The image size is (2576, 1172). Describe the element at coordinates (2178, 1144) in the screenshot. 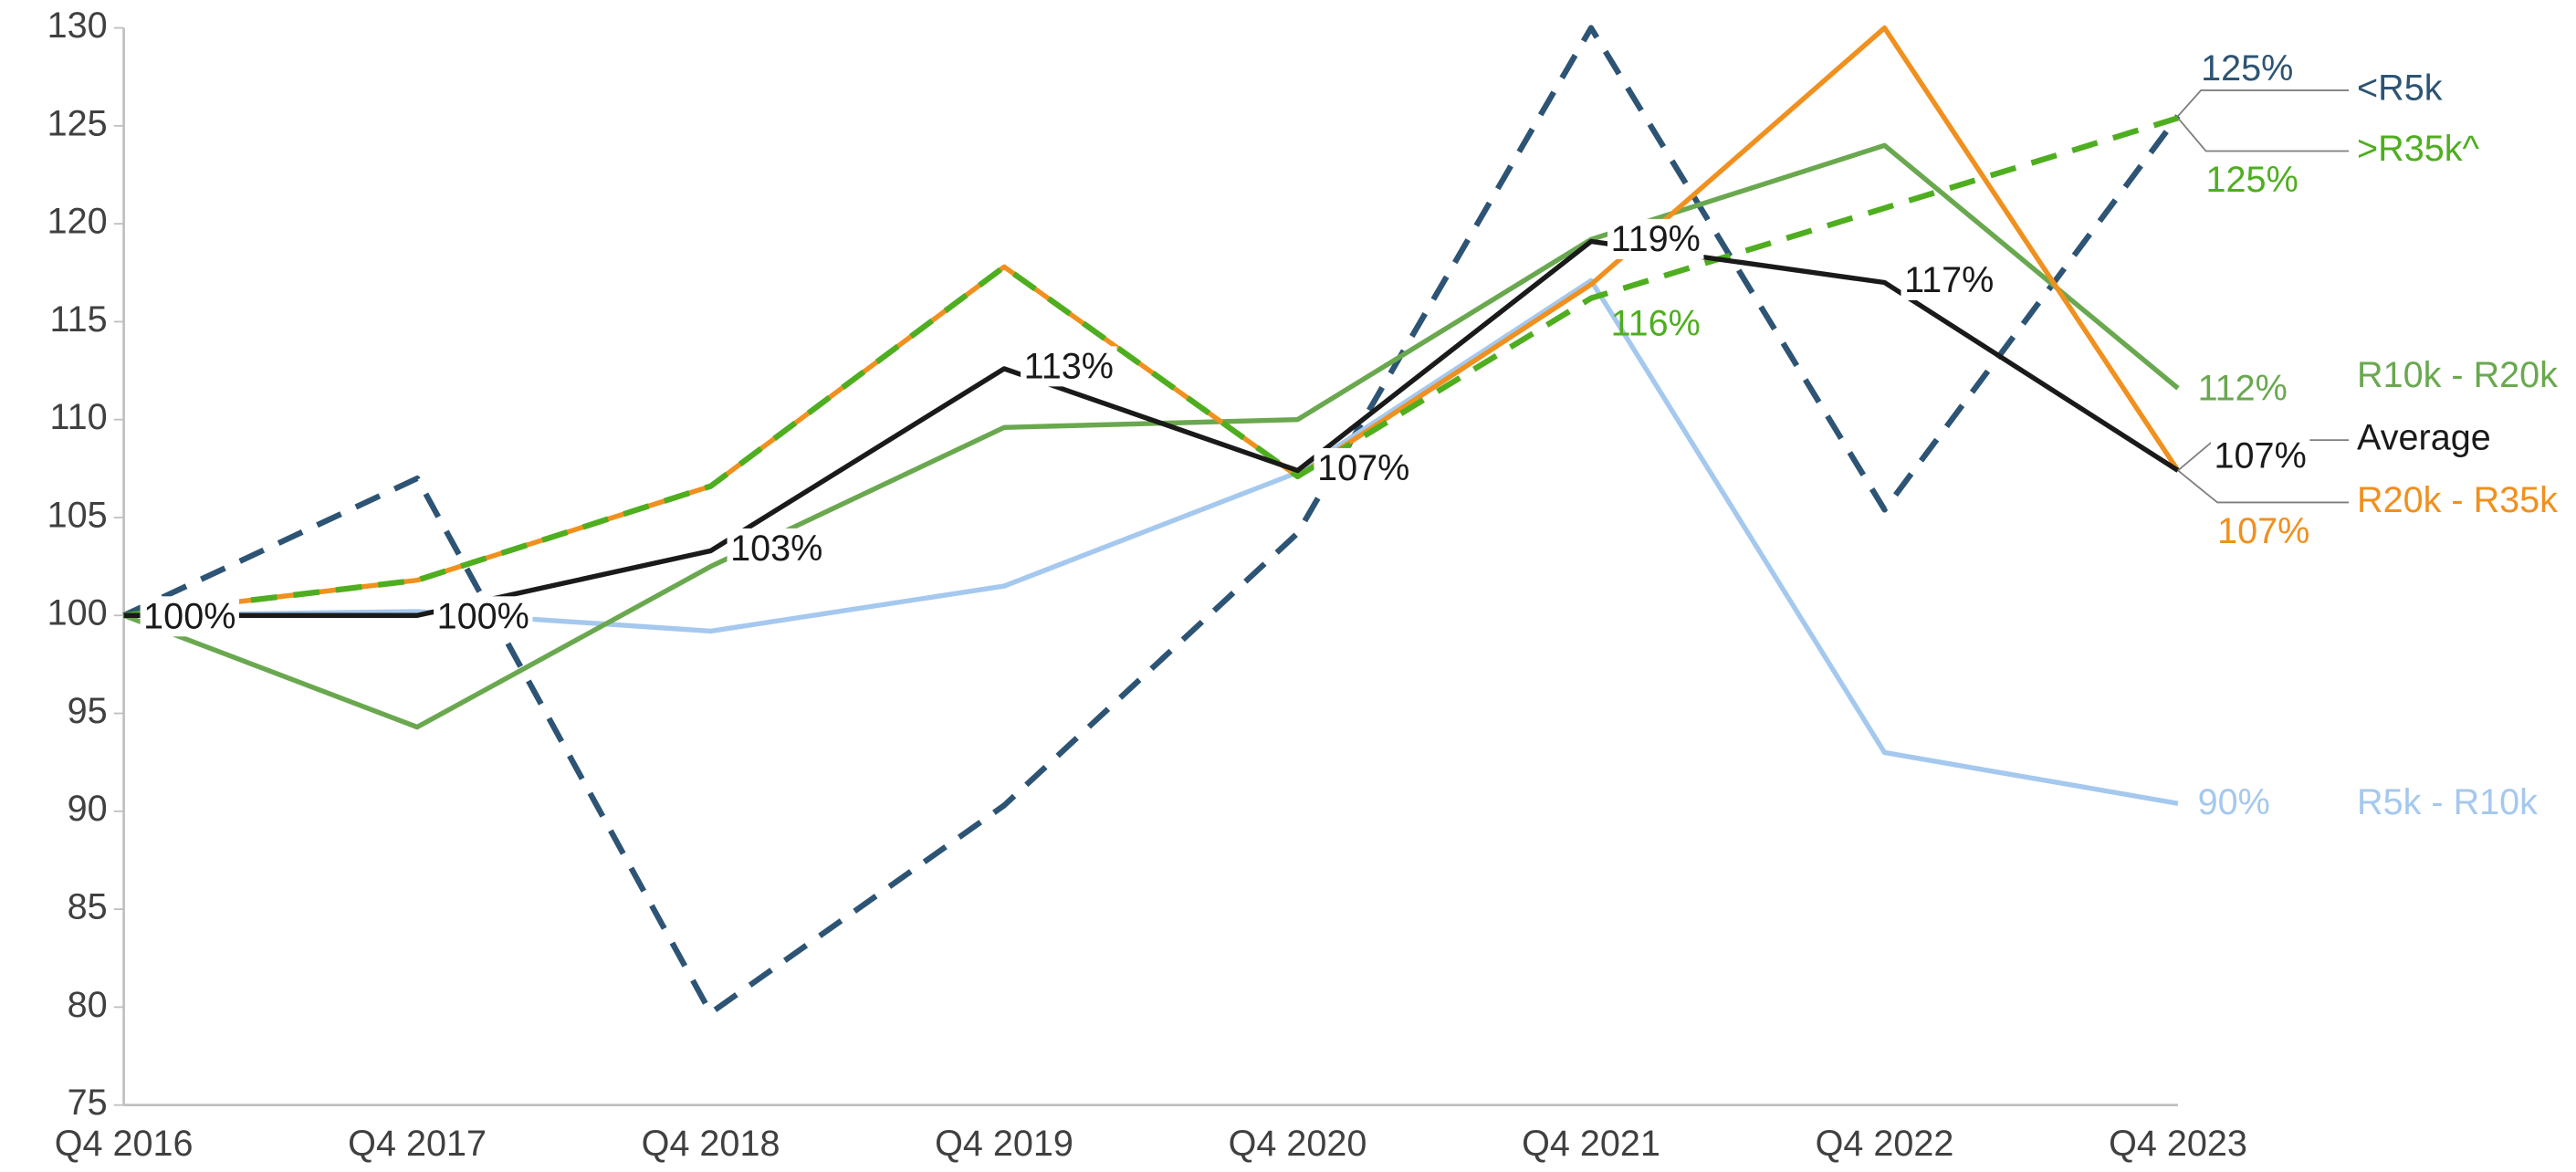

I see `x-tick-label: Q4 2023` at that location.